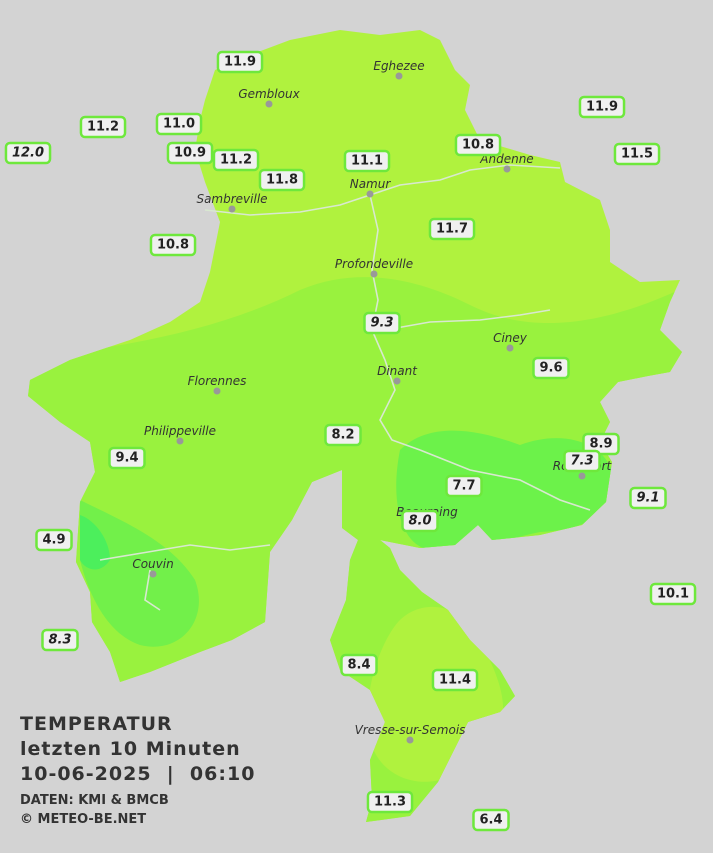 This screenshot has width=713, height=853. I want to click on station-value: 11.4, so click(455, 680).